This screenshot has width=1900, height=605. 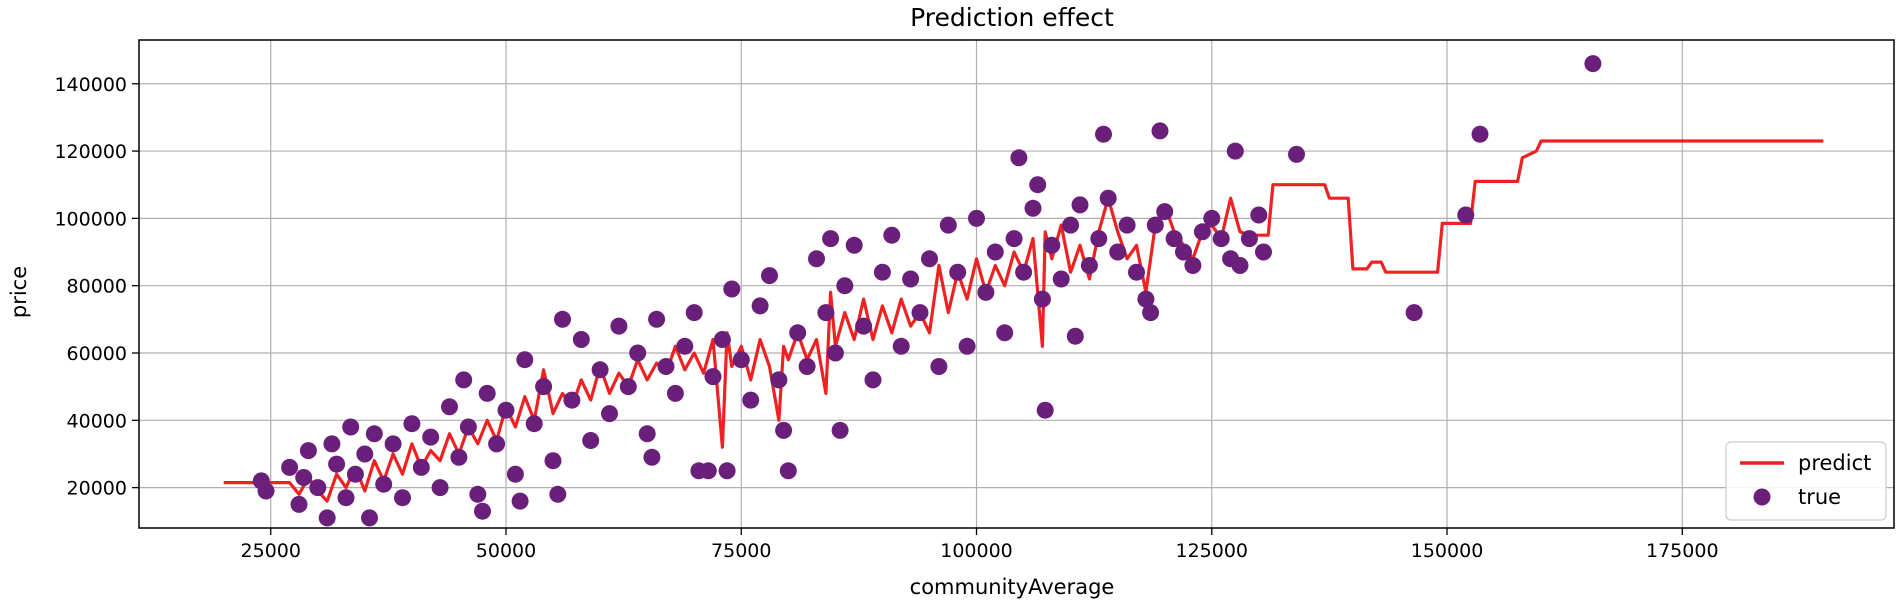 What do you see at coordinates (19, 292) in the screenshot?
I see `y-axis-label: price` at bounding box center [19, 292].